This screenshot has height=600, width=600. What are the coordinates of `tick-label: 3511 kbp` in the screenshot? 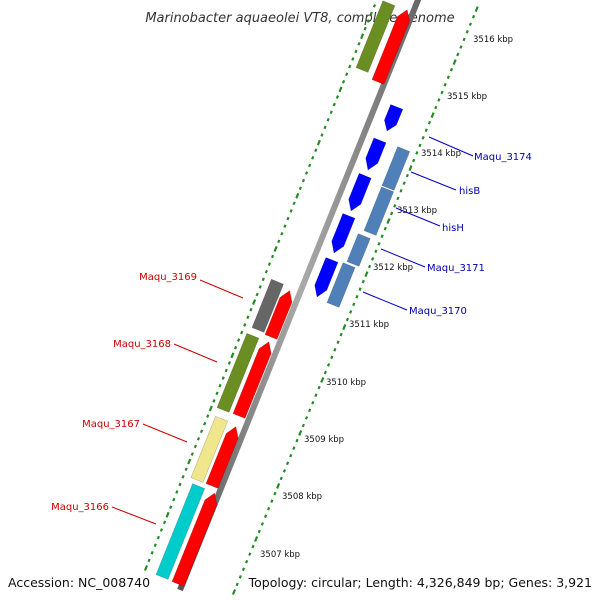 It's located at (369, 325).